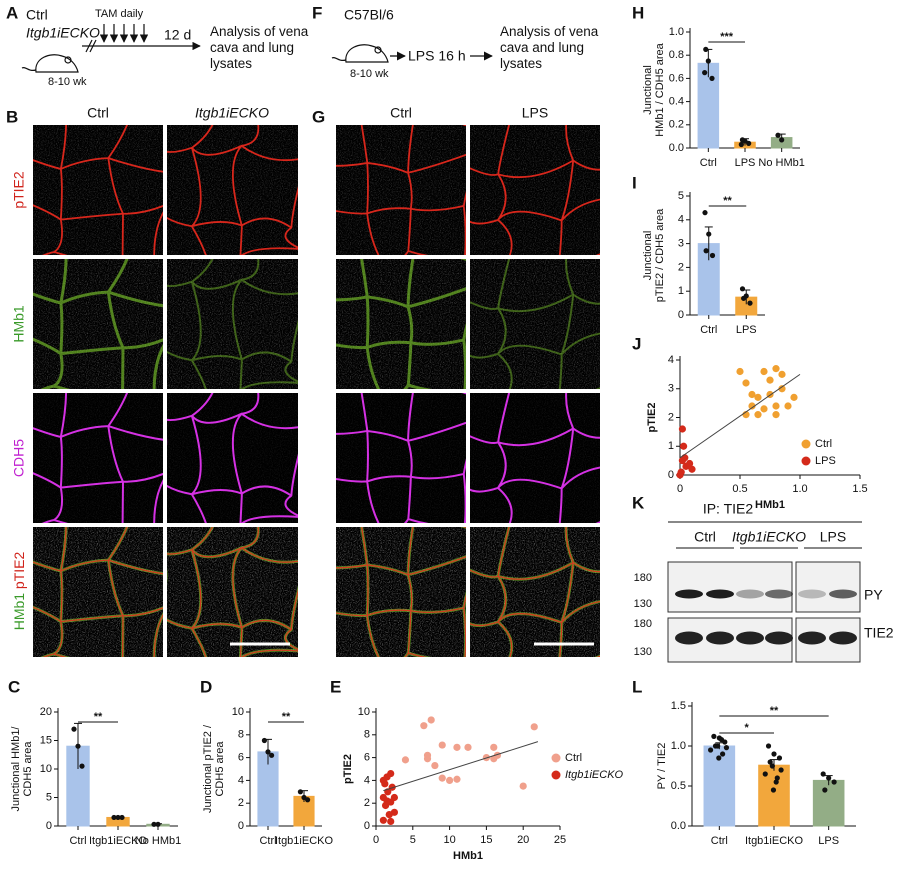 The width and height of the screenshot is (900, 869). Describe the element at coordinates (317, 12) in the screenshot. I see `panel-label: F` at that location.